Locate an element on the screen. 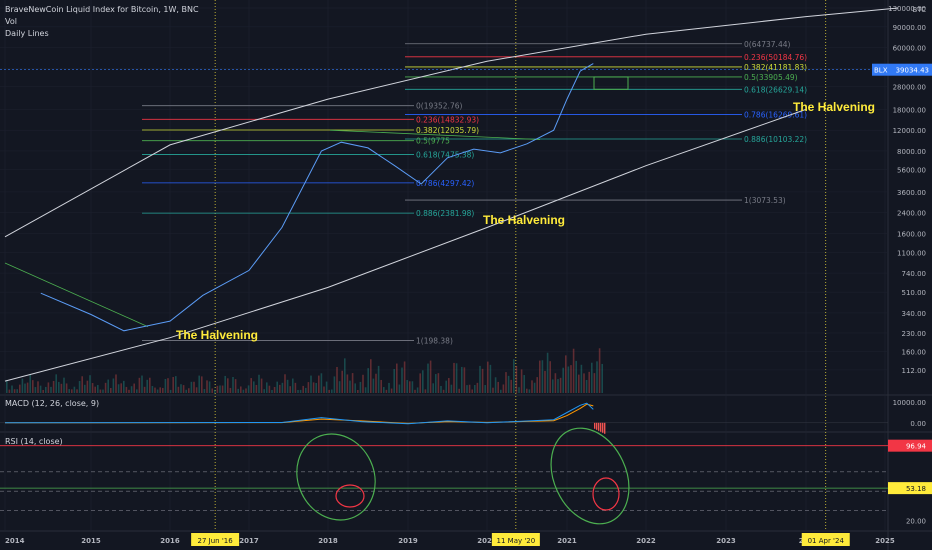  trendline is located at coordinates (76, 295).